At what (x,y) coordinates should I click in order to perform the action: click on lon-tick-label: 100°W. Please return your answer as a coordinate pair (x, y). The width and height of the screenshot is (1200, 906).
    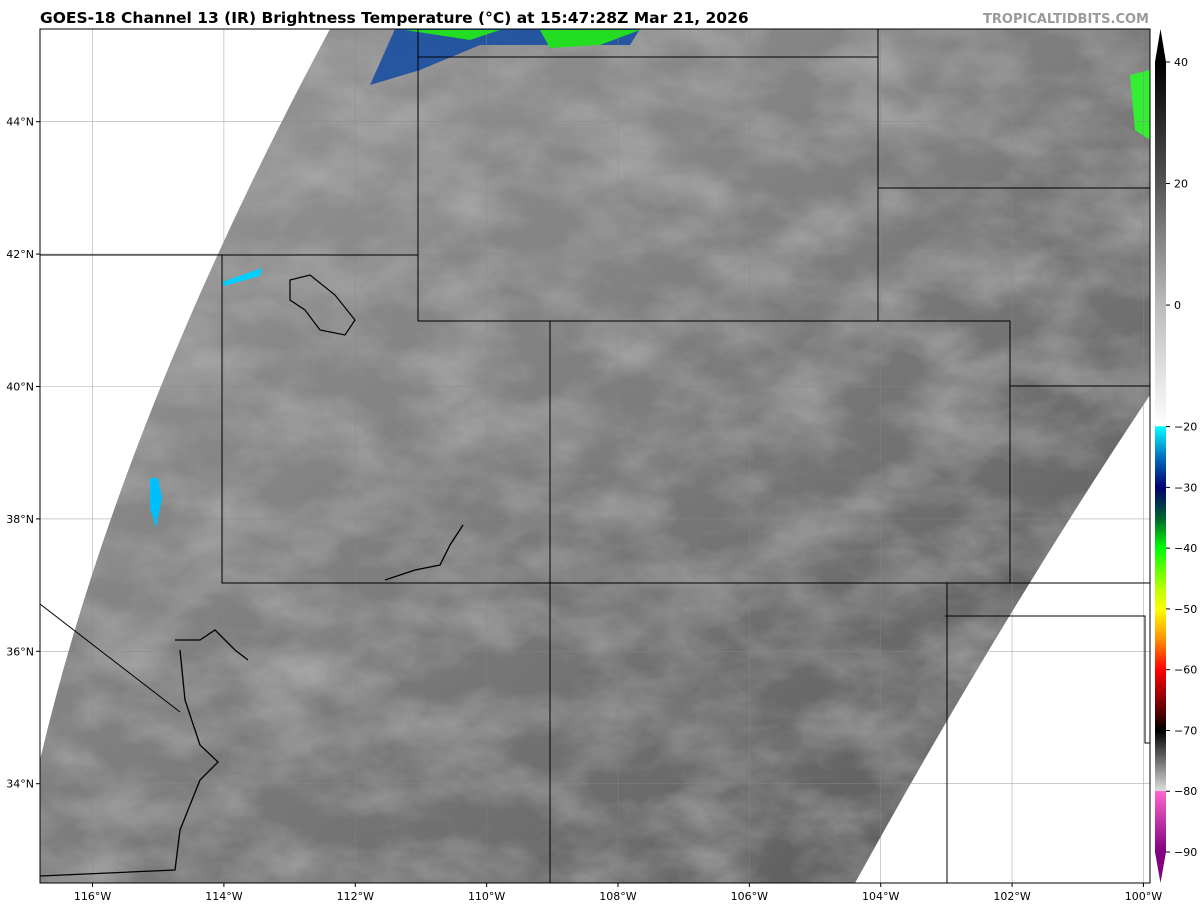
    Looking at the image, I should click on (1143, 896).